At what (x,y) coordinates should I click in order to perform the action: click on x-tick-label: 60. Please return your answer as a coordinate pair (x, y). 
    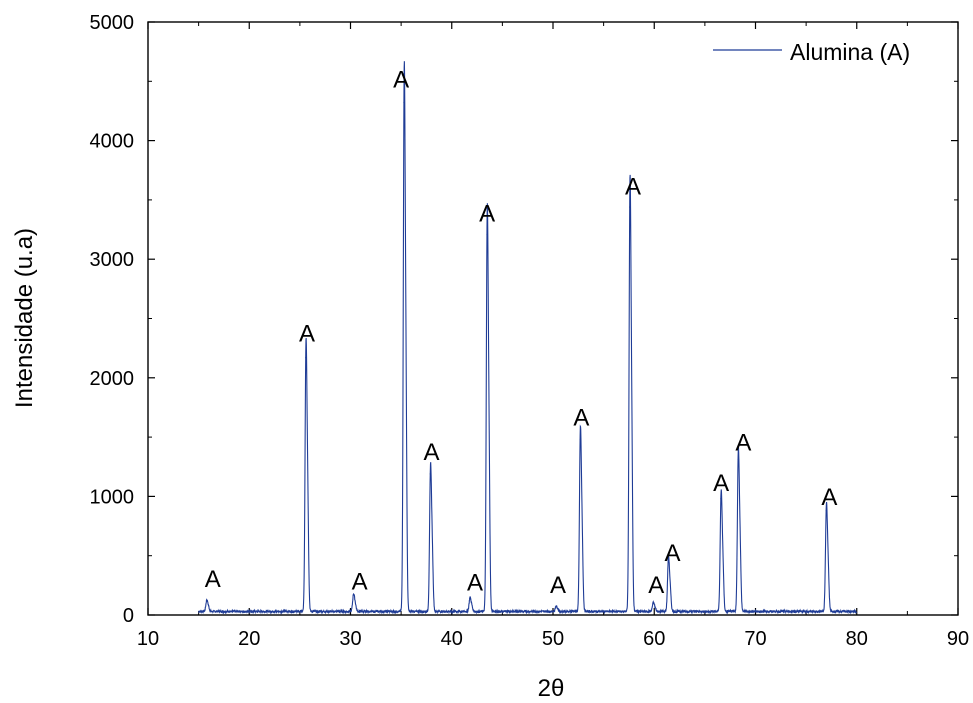
    Looking at the image, I should click on (654, 639).